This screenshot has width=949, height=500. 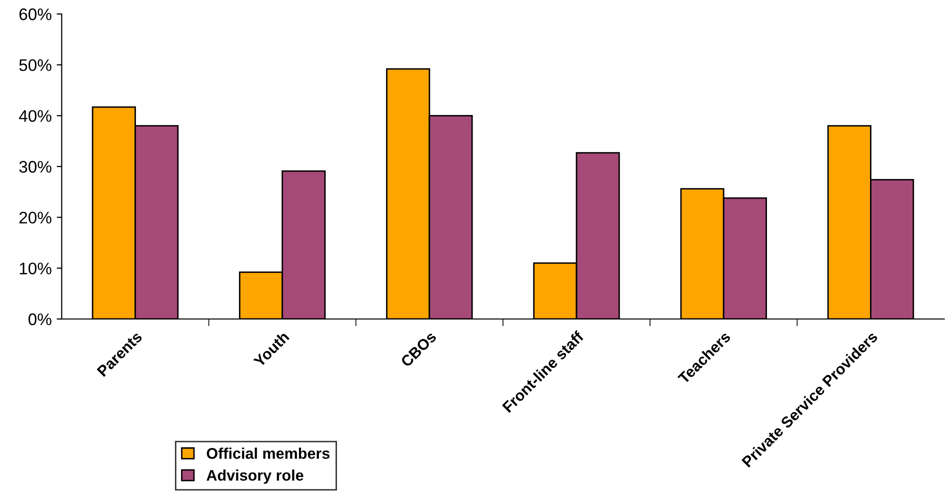 I want to click on y-tick-label: 0%, so click(x=40, y=319).